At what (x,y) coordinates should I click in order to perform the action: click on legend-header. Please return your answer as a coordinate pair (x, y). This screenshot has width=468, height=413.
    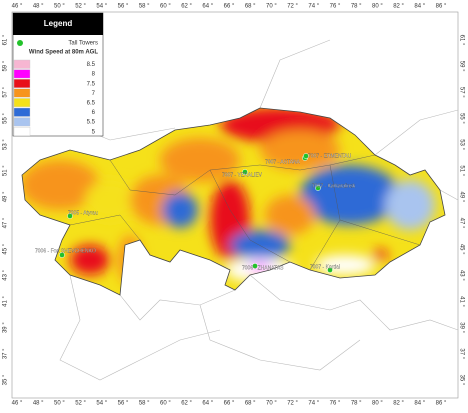
    Looking at the image, I should click on (58, 24).